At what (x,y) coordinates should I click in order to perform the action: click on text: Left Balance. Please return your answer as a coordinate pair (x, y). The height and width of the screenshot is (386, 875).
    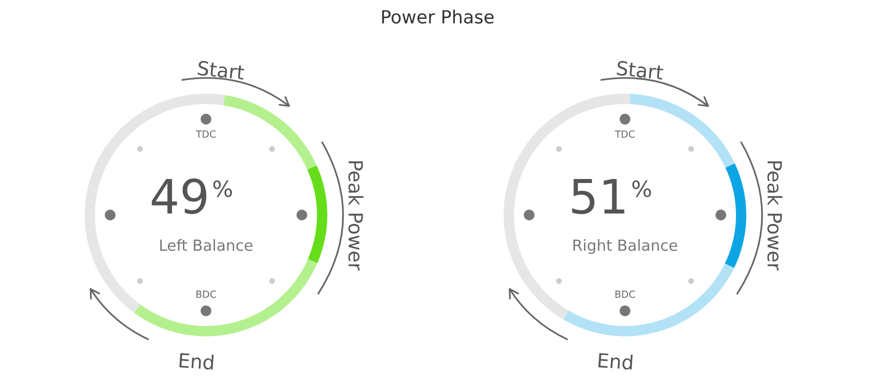
    Looking at the image, I should click on (206, 245).